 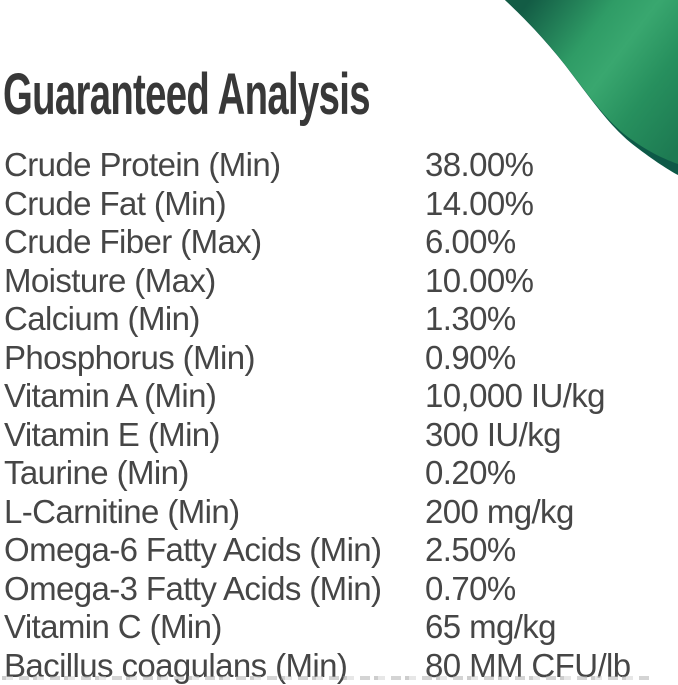 I want to click on nutrient-label: Crude Fiber (Max), so click(x=214, y=242).